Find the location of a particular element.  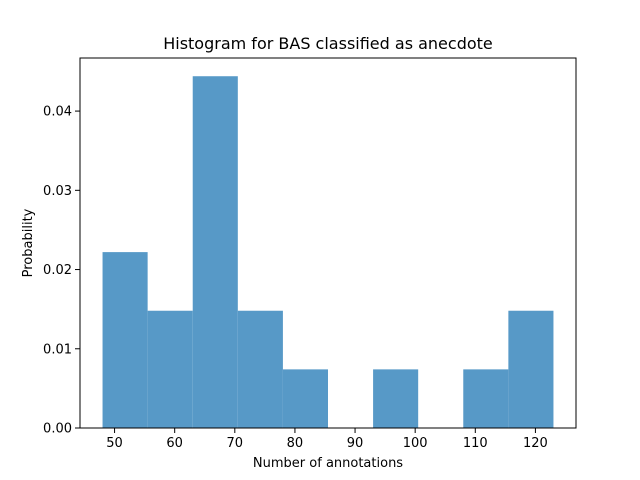

x-tick-label: 90 is located at coordinates (355, 443).